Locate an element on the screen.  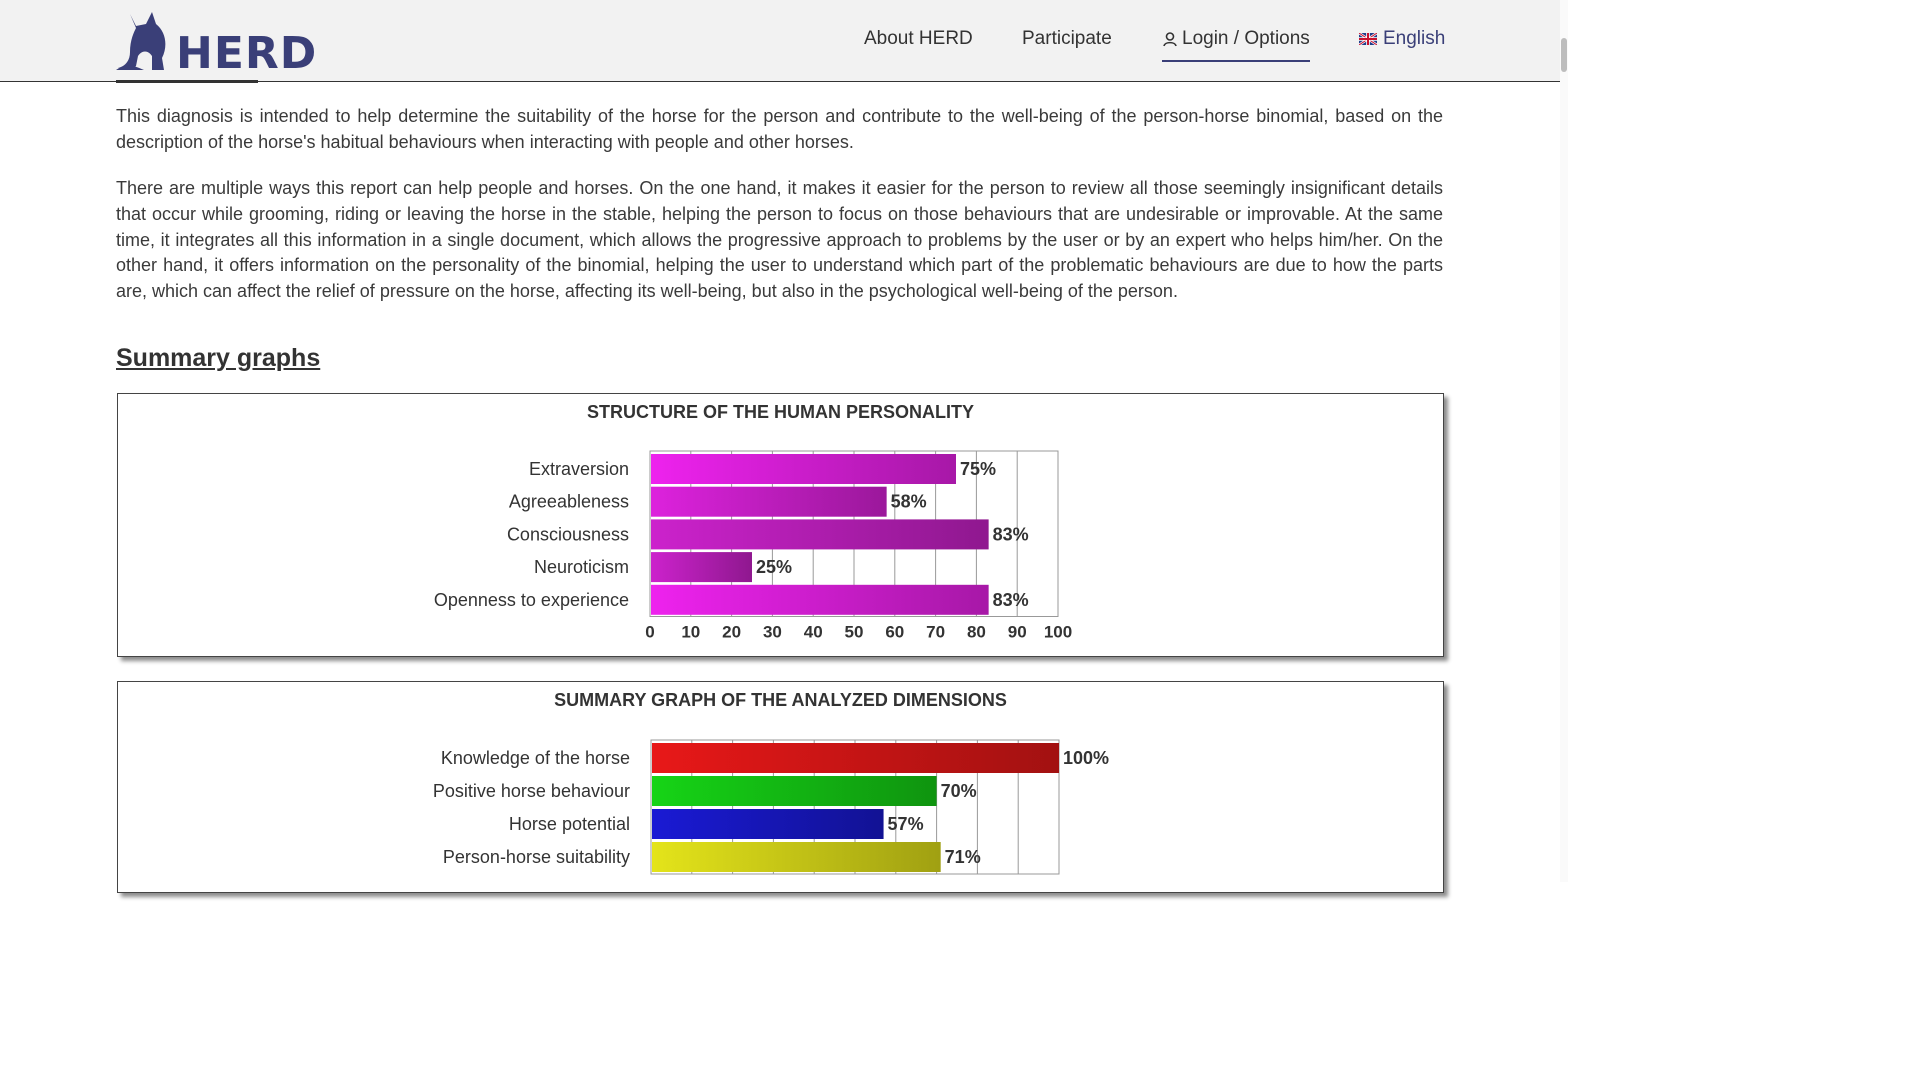
x-tick-label: 90 is located at coordinates (1017, 632).